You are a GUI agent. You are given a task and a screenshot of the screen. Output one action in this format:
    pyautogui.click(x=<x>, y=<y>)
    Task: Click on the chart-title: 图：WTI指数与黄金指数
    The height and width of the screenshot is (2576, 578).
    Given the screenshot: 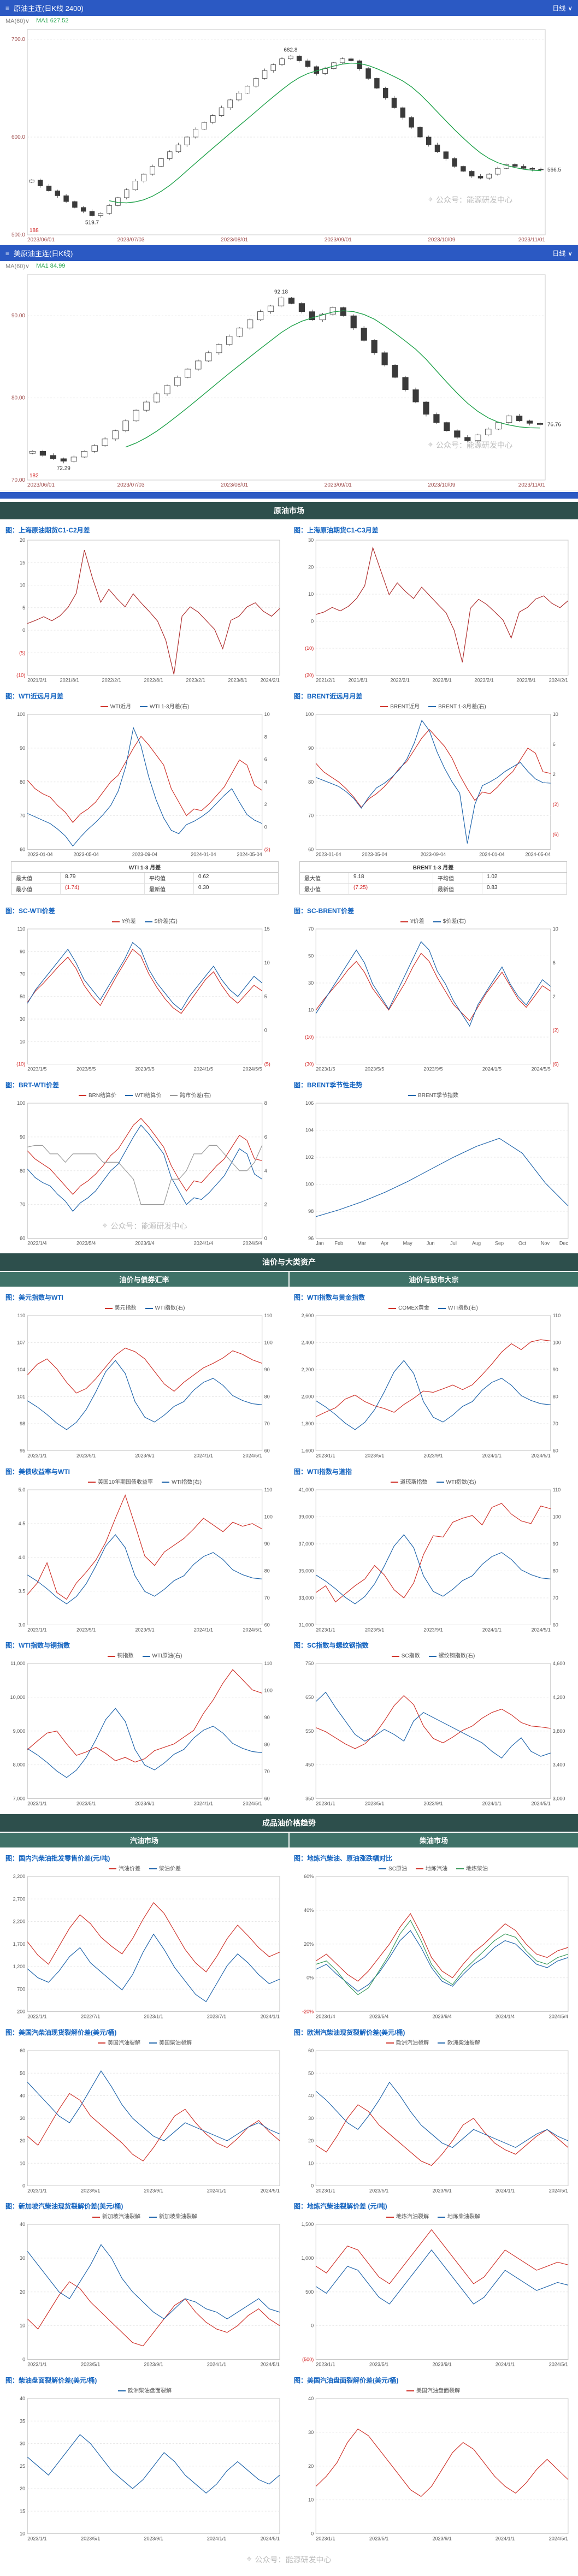 What is the action you would take?
    pyautogui.click(x=329, y=1298)
    